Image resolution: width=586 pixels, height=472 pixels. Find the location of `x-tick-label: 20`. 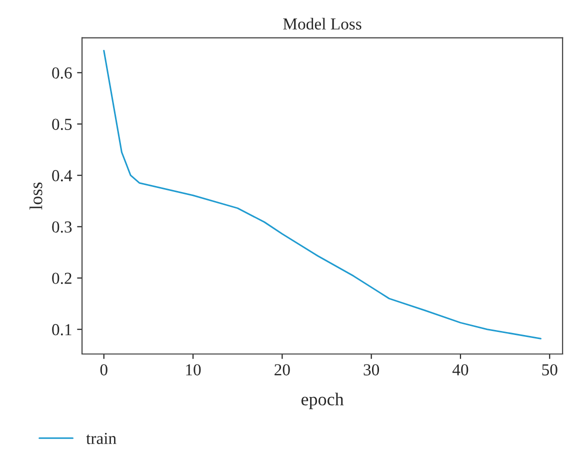

x-tick-label: 20 is located at coordinates (282, 370).